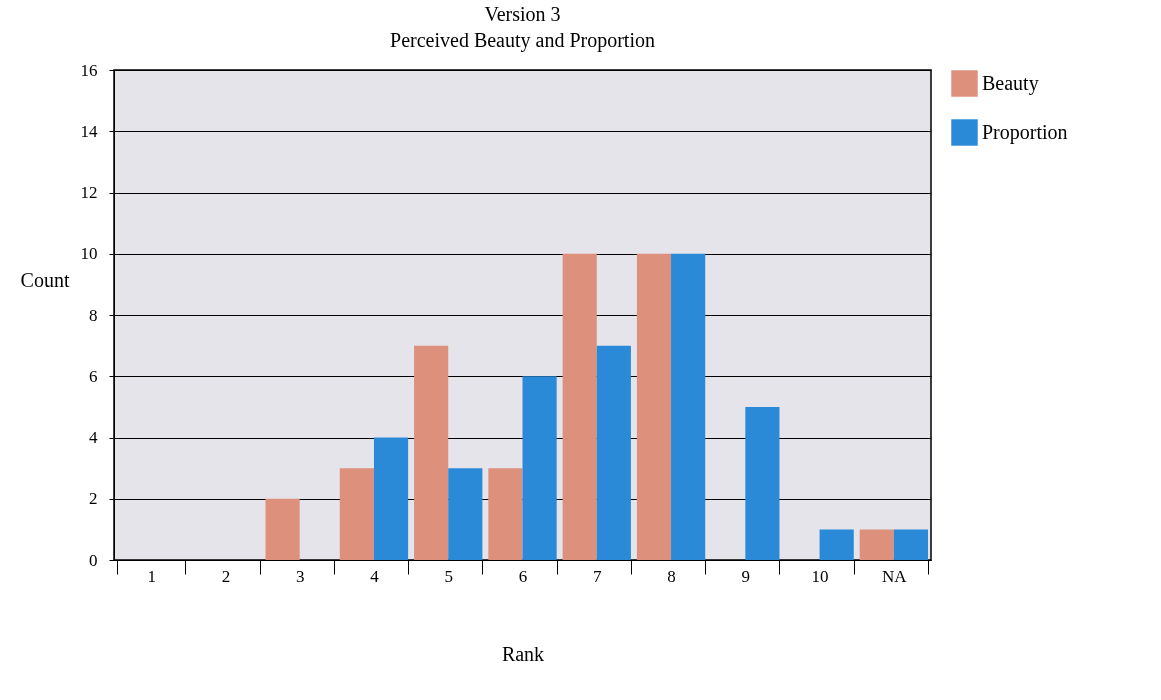  I want to click on chart-subtitle: Perceived Beauty and Proportion, so click(522, 40).